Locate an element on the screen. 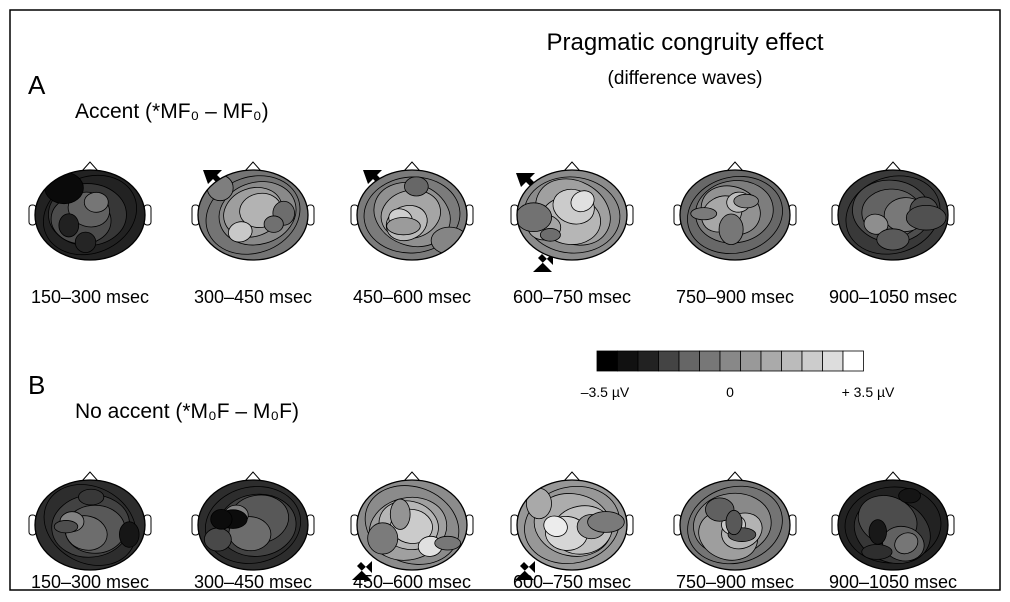  figure-subtitle: (difference waves) is located at coordinates (685, 78).